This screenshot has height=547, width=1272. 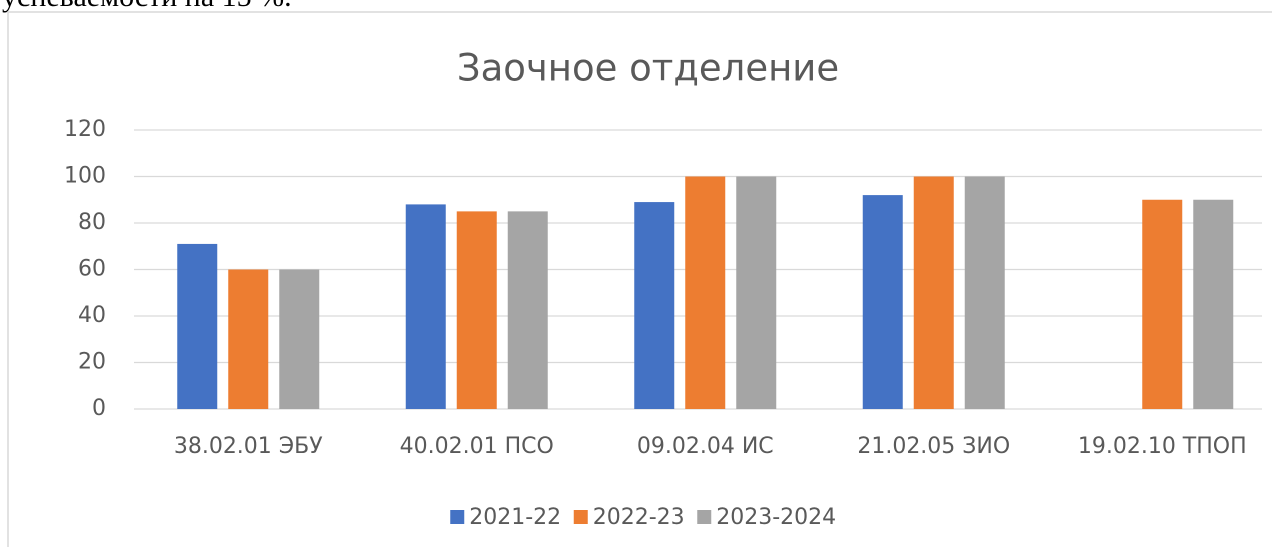 I want to click on y-tick-label: 60, so click(x=92, y=269).